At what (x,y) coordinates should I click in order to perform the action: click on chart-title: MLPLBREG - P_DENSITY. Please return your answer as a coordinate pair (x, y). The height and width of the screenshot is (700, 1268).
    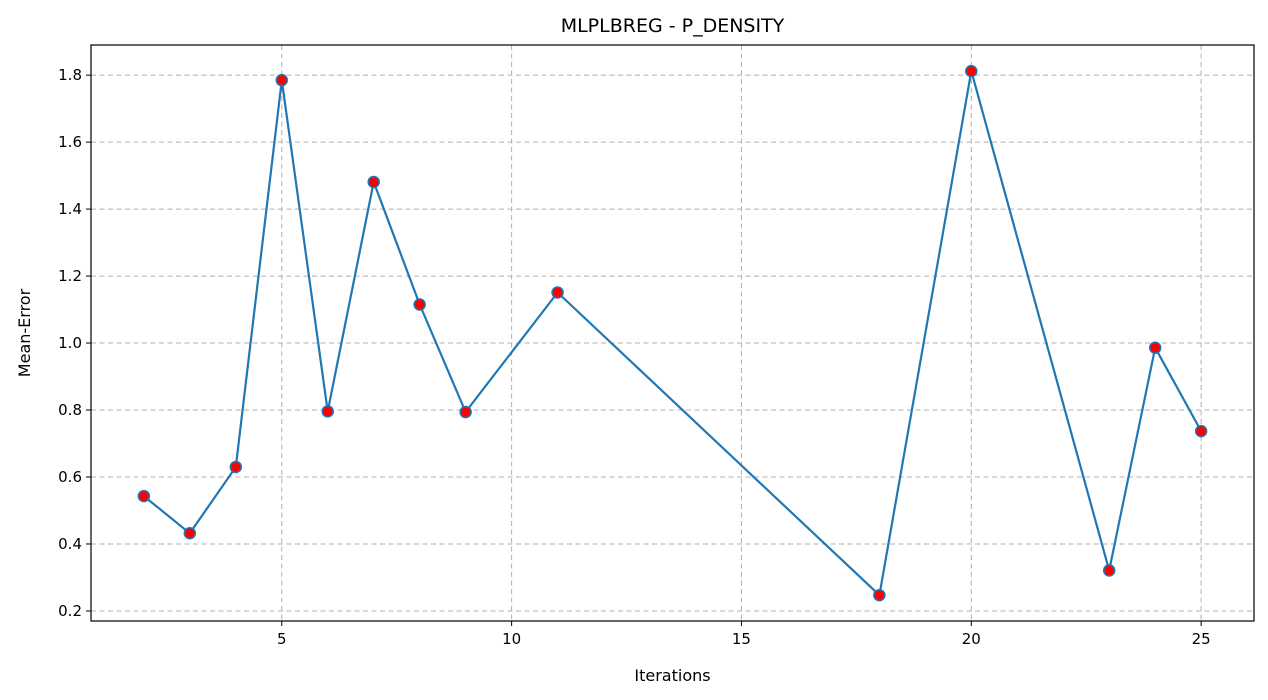
    Looking at the image, I should click on (673, 26).